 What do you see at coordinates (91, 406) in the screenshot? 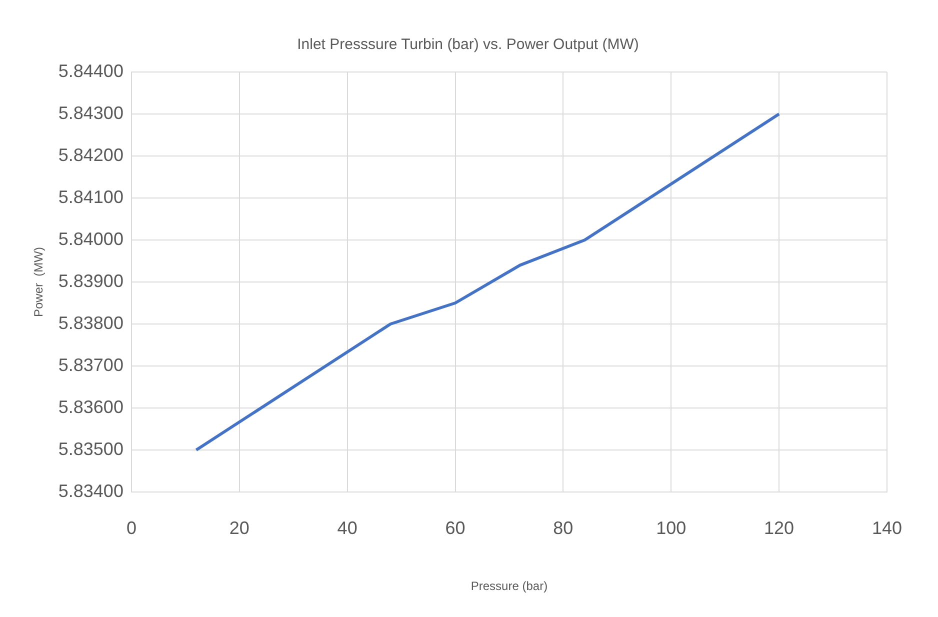
I see `y-tick-label: 5.83600` at bounding box center [91, 406].